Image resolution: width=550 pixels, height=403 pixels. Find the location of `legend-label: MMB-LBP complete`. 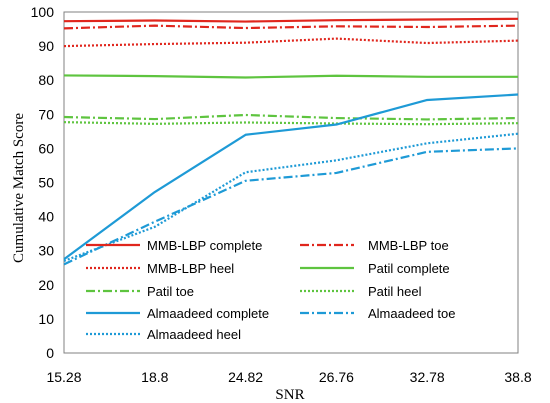

legend-label: MMB-LBP complete is located at coordinates (204, 245).